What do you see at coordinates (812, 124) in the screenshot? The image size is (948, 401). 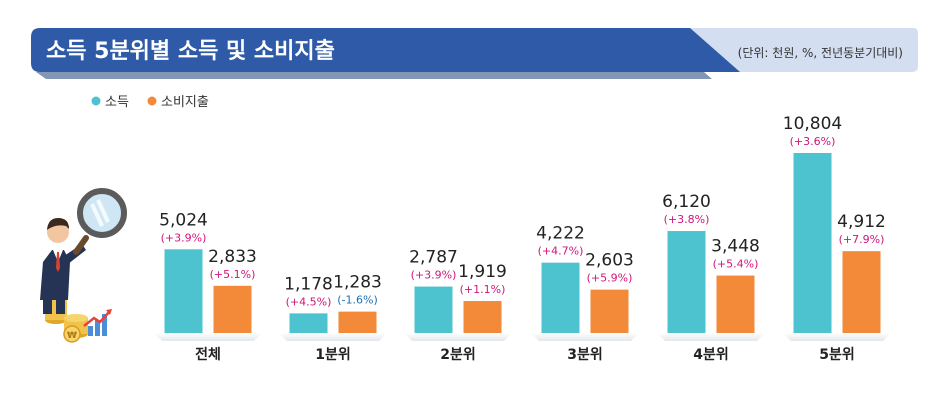 I see `value-label: 10,804` at bounding box center [812, 124].